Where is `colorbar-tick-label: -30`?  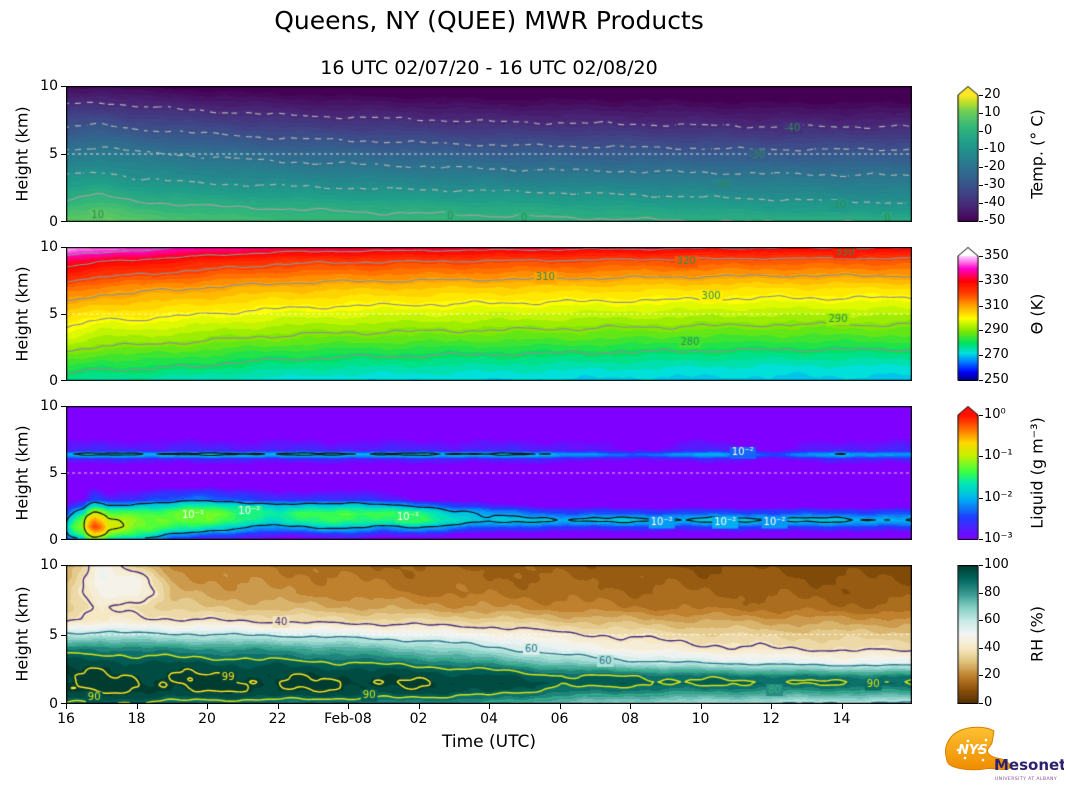
colorbar-tick-label: -30 is located at coordinates (995, 184).